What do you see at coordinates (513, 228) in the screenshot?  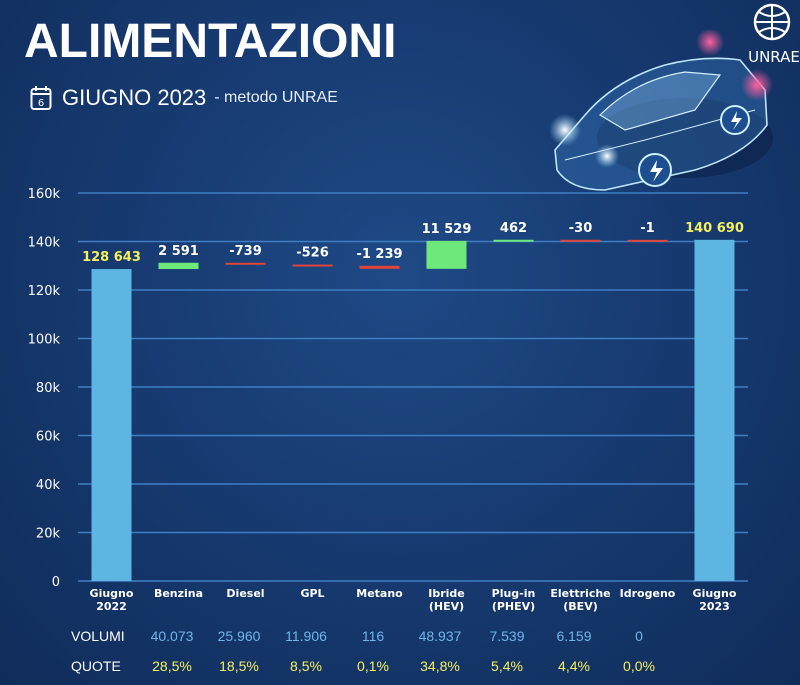 I see `data-label: 462` at bounding box center [513, 228].